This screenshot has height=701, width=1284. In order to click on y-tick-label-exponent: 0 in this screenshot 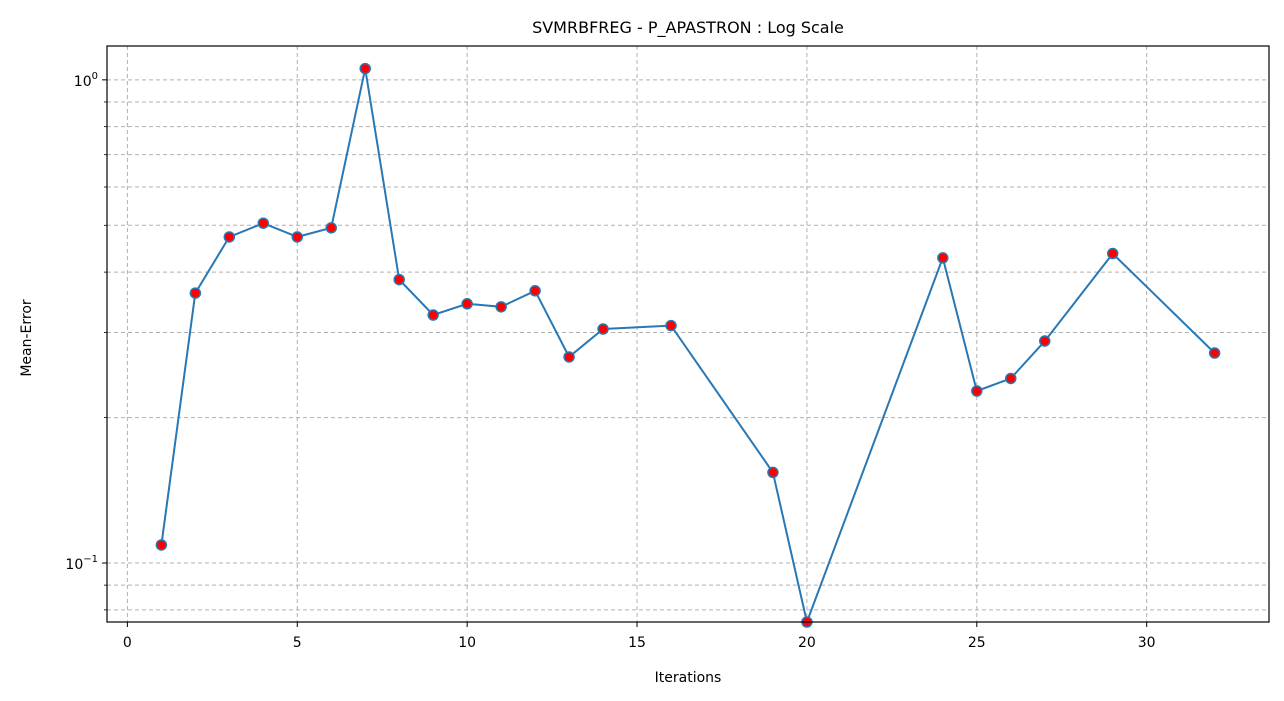, I will do `click(95, 76)`.